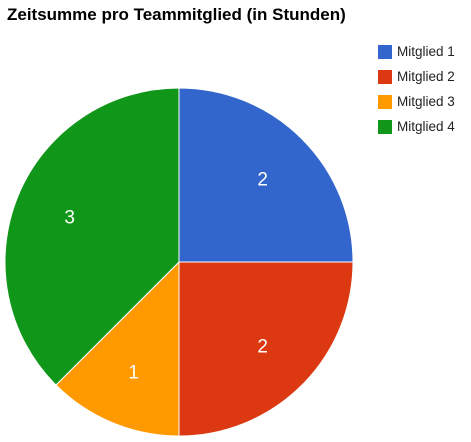 The width and height of the screenshot is (471, 442). Describe the element at coordinates (69, 218) in the screenshot. I see `pie-data-label: 3` at that location.